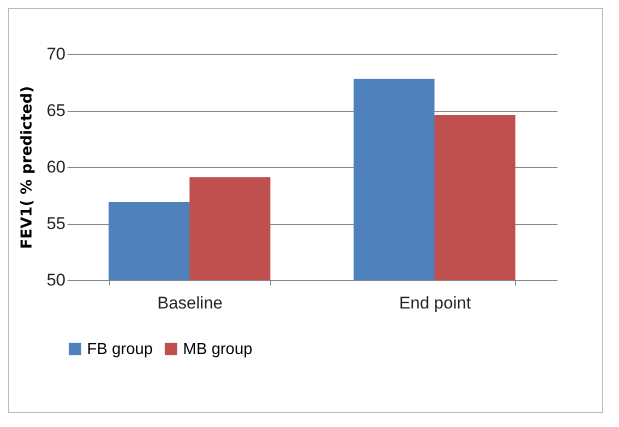 Image resolution: width=619 pixels, height=427 pixels. What do you see at coordinates (56, 167) in the screenshot?
I see `y-tick-label: 60` at bounding box center [56, 167].